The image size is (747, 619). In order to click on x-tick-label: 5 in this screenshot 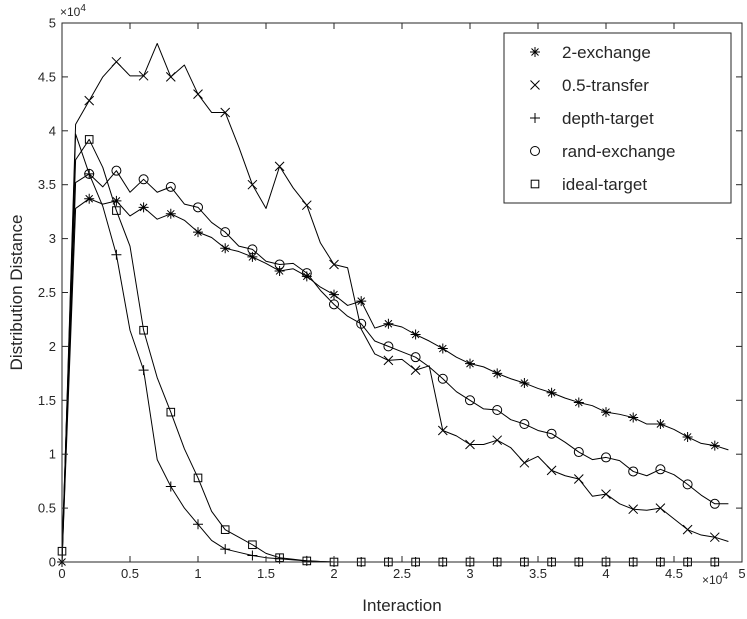, I will do `click(741, 573)`.